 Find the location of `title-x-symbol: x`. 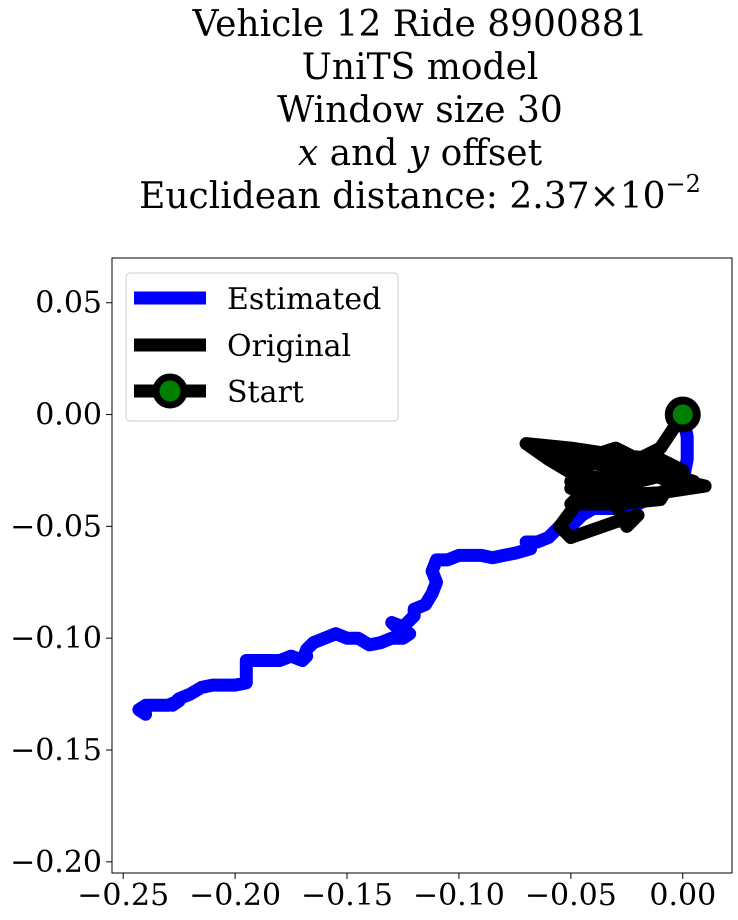

title-x-symbol: x is located at coordinates (308, 153).